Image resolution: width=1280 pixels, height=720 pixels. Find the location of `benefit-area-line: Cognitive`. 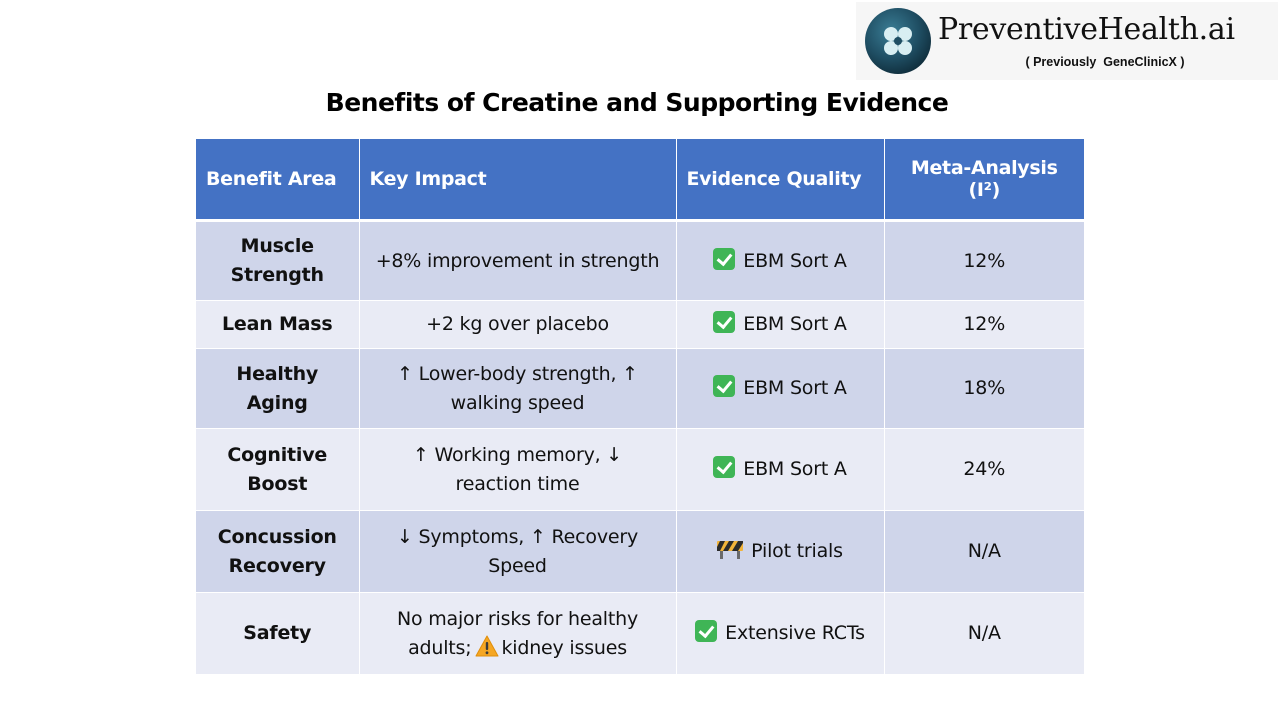

benefit-area-line: Cognitive is located at coordinates (277, 454).